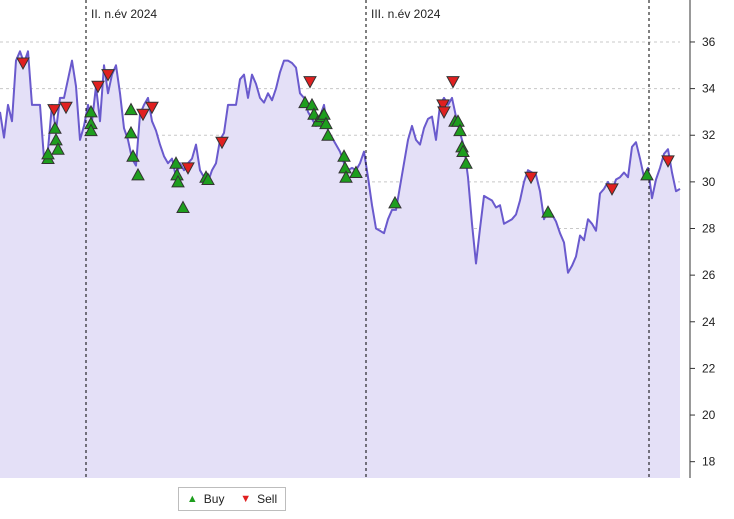 This screenshot has width=734, height=519. I want to click on legend-item-sell: ▼ Sell, so click(258, 499).